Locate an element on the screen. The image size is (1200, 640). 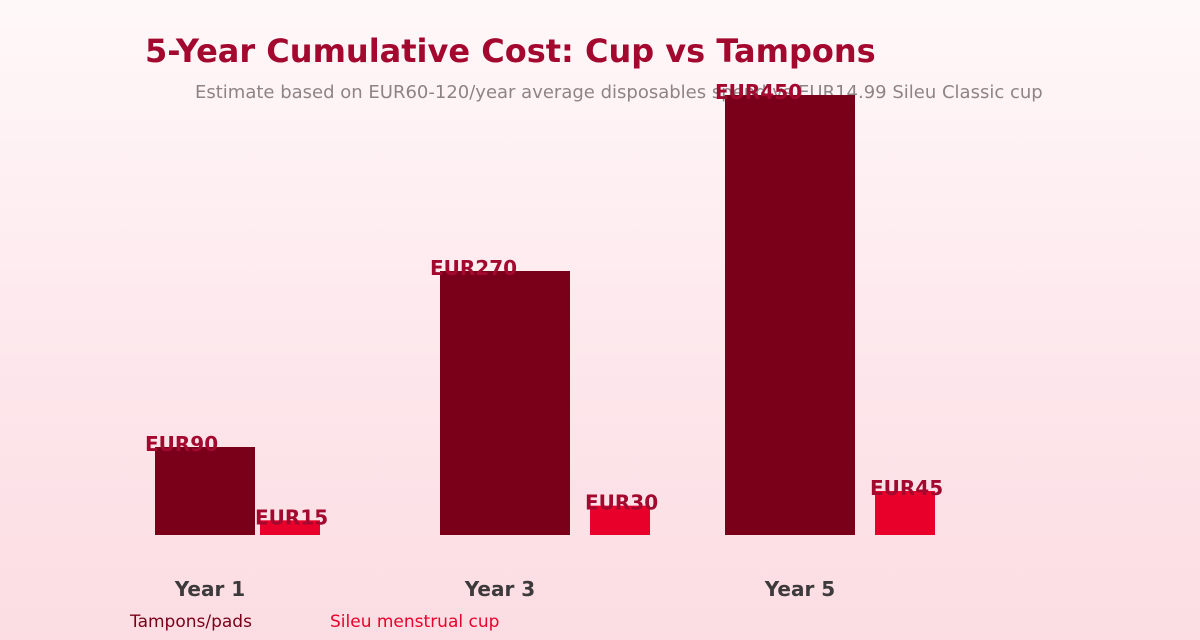
chart-title: 5-Year Cumulative Cost: Cup vs Tampons is located at coordinates (510, 51).